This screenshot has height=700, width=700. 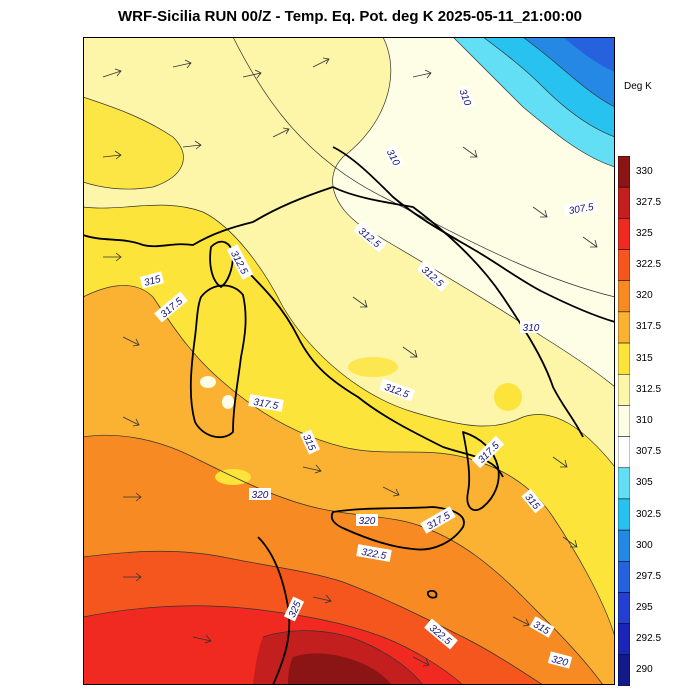 I want to click on svg-text: 310, so click(x=531, y=328).